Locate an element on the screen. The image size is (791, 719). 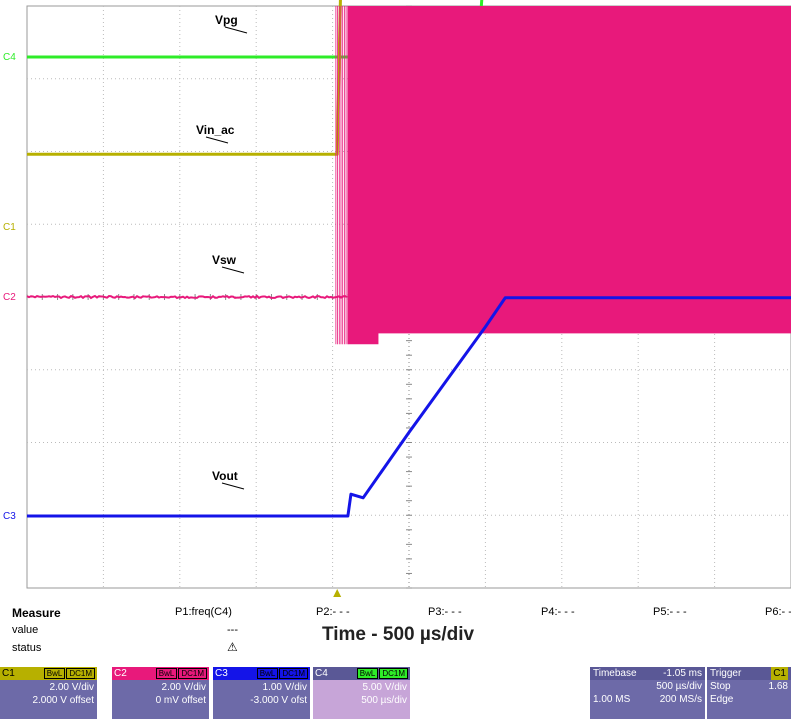
channel-vdiv: 1.00 V/div is located at coordinates (261, 687).